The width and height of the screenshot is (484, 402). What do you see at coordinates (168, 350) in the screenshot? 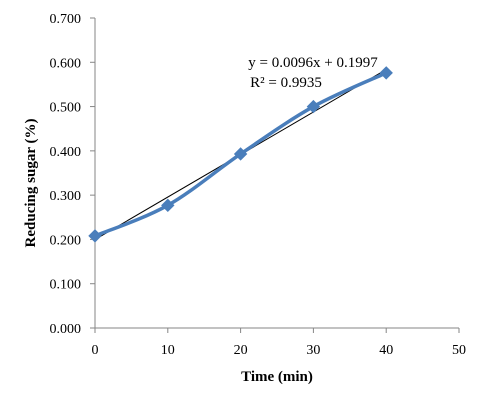
I see `x-tick-label: 10` at bounding box center [168, 350].